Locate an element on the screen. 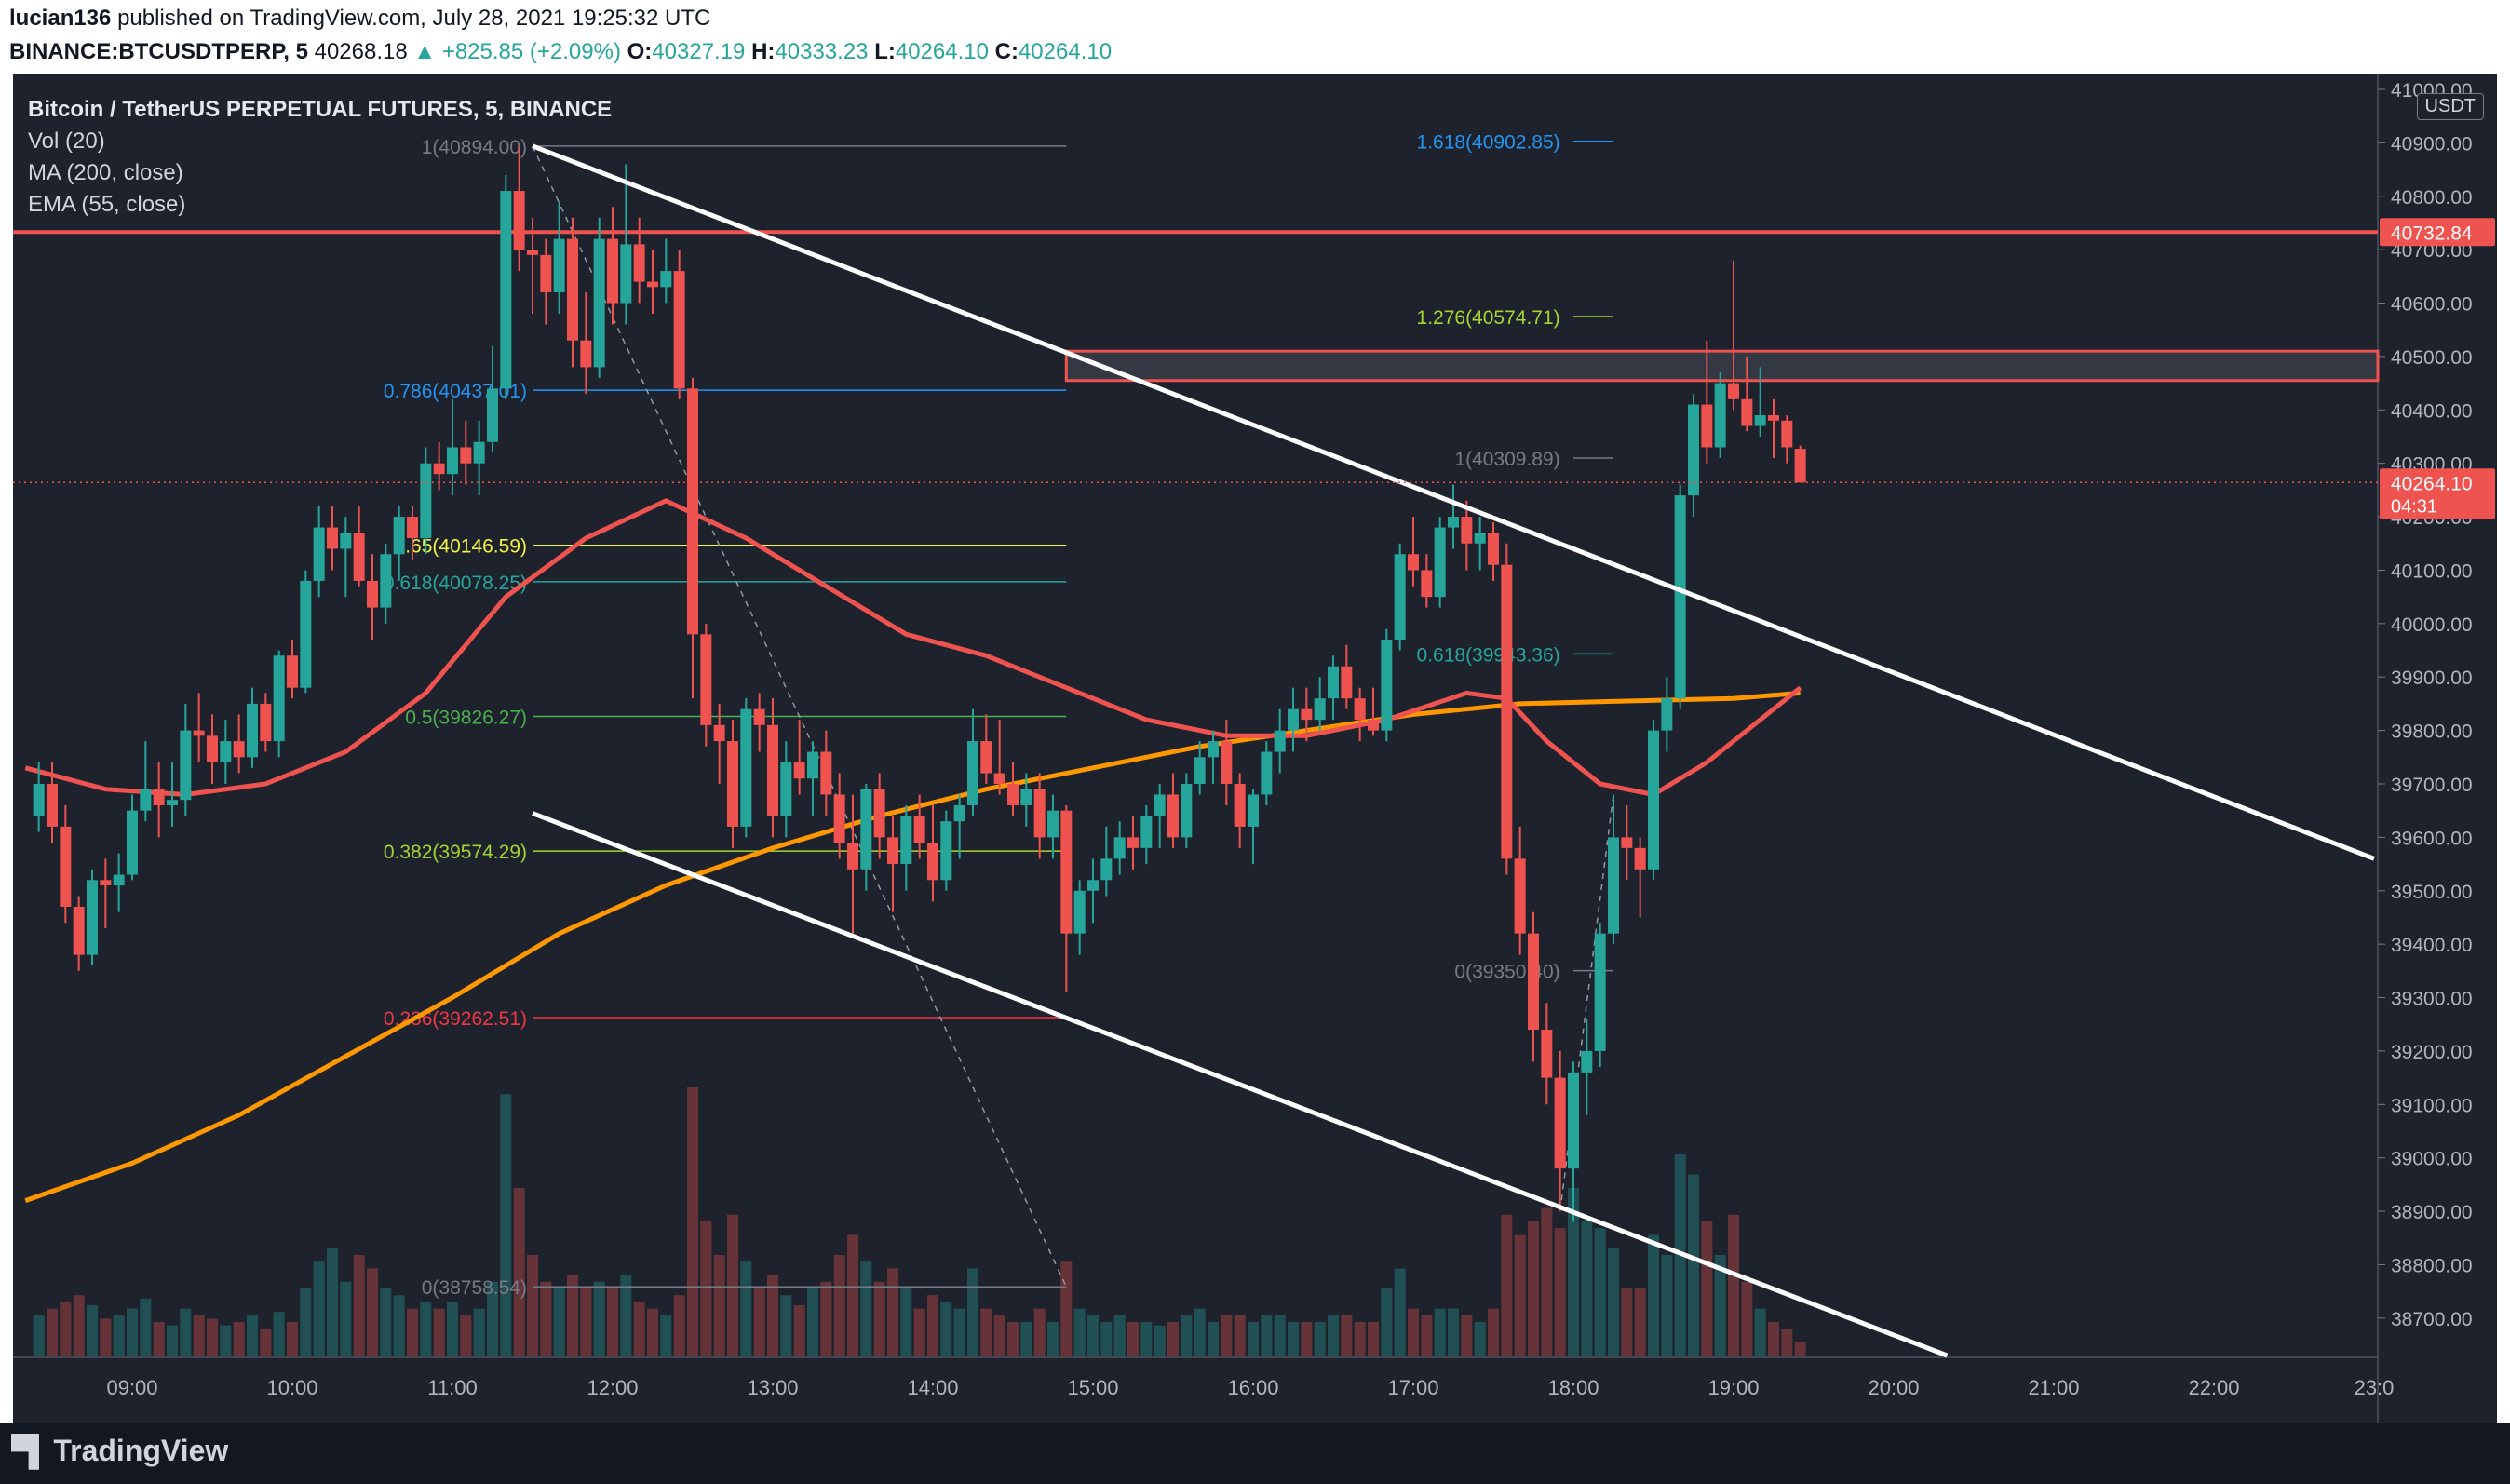 This screenshot has width=2510, height=1484. y-tick-label: 39800.00 is located at coordinates (2432, 732).